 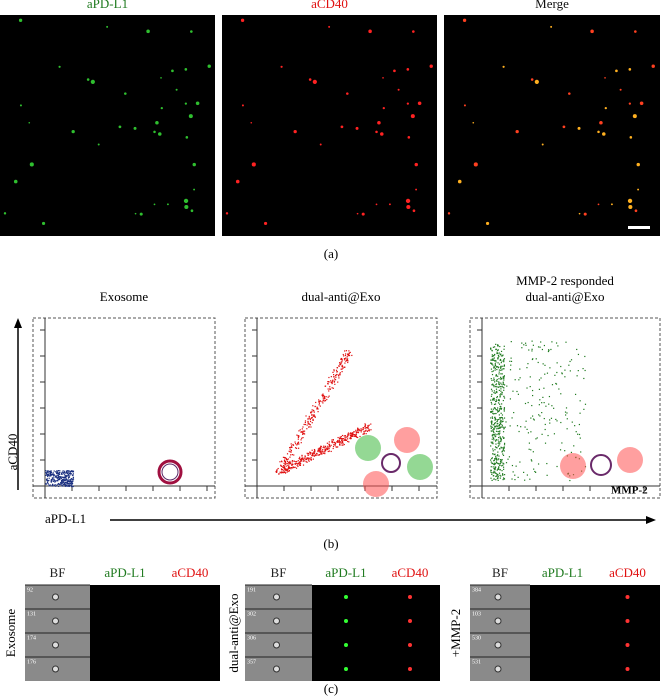 What do you see at coordinates (368, 448) in the screenshot?
I see `antibody-halo` at bounding box center [368, 448].